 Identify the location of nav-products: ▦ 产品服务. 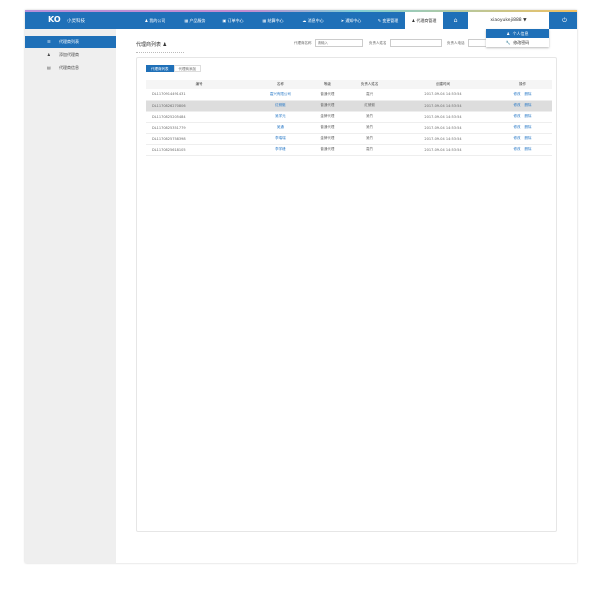
(195, 20).